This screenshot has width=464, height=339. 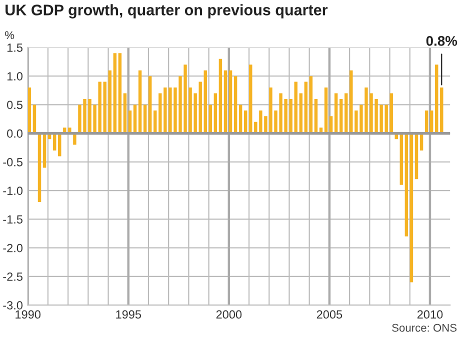 What do you see at coordinates (28, 314) in the screenshot?
I see `x-tick-label: 1990` at bounding box center [28, 314].